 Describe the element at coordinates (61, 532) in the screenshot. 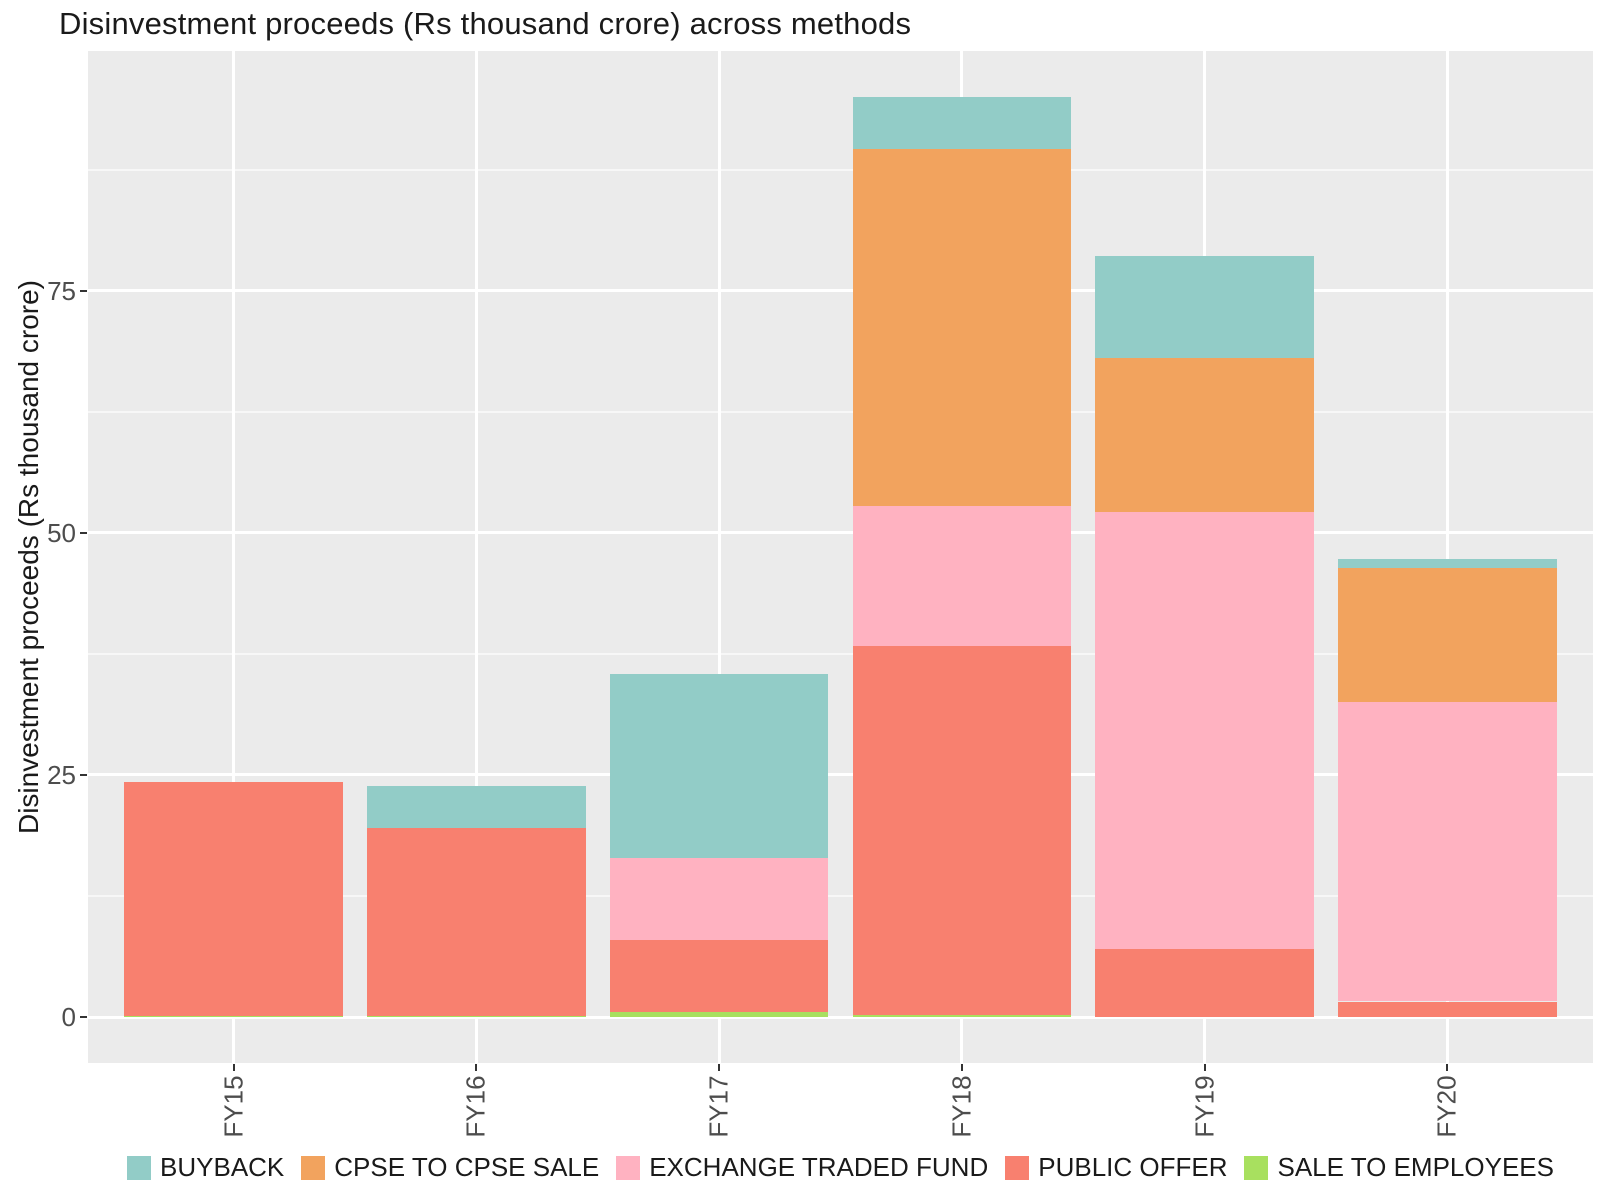

I see `y-tick-label: 50` at that location.